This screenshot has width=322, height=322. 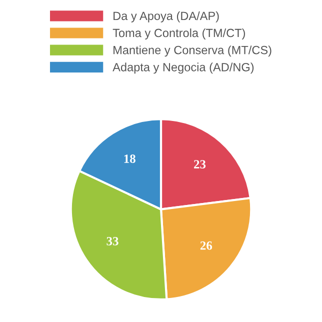 What do you see at coordinates (130, 158) in the screenshot?
I see `data-label: 18` at bounding box center [130, 158].